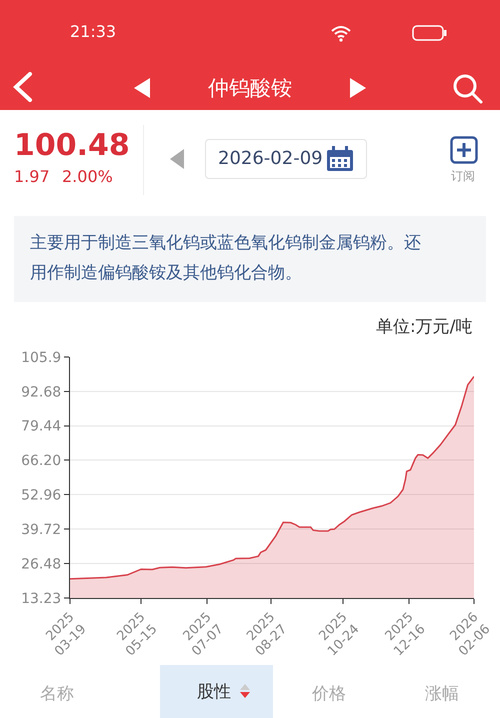 The width and height of the screenshot is (500, 718). Describe the element at coordinates (442, 694) in the screenshot. I see `text: 涨幅` at that location.